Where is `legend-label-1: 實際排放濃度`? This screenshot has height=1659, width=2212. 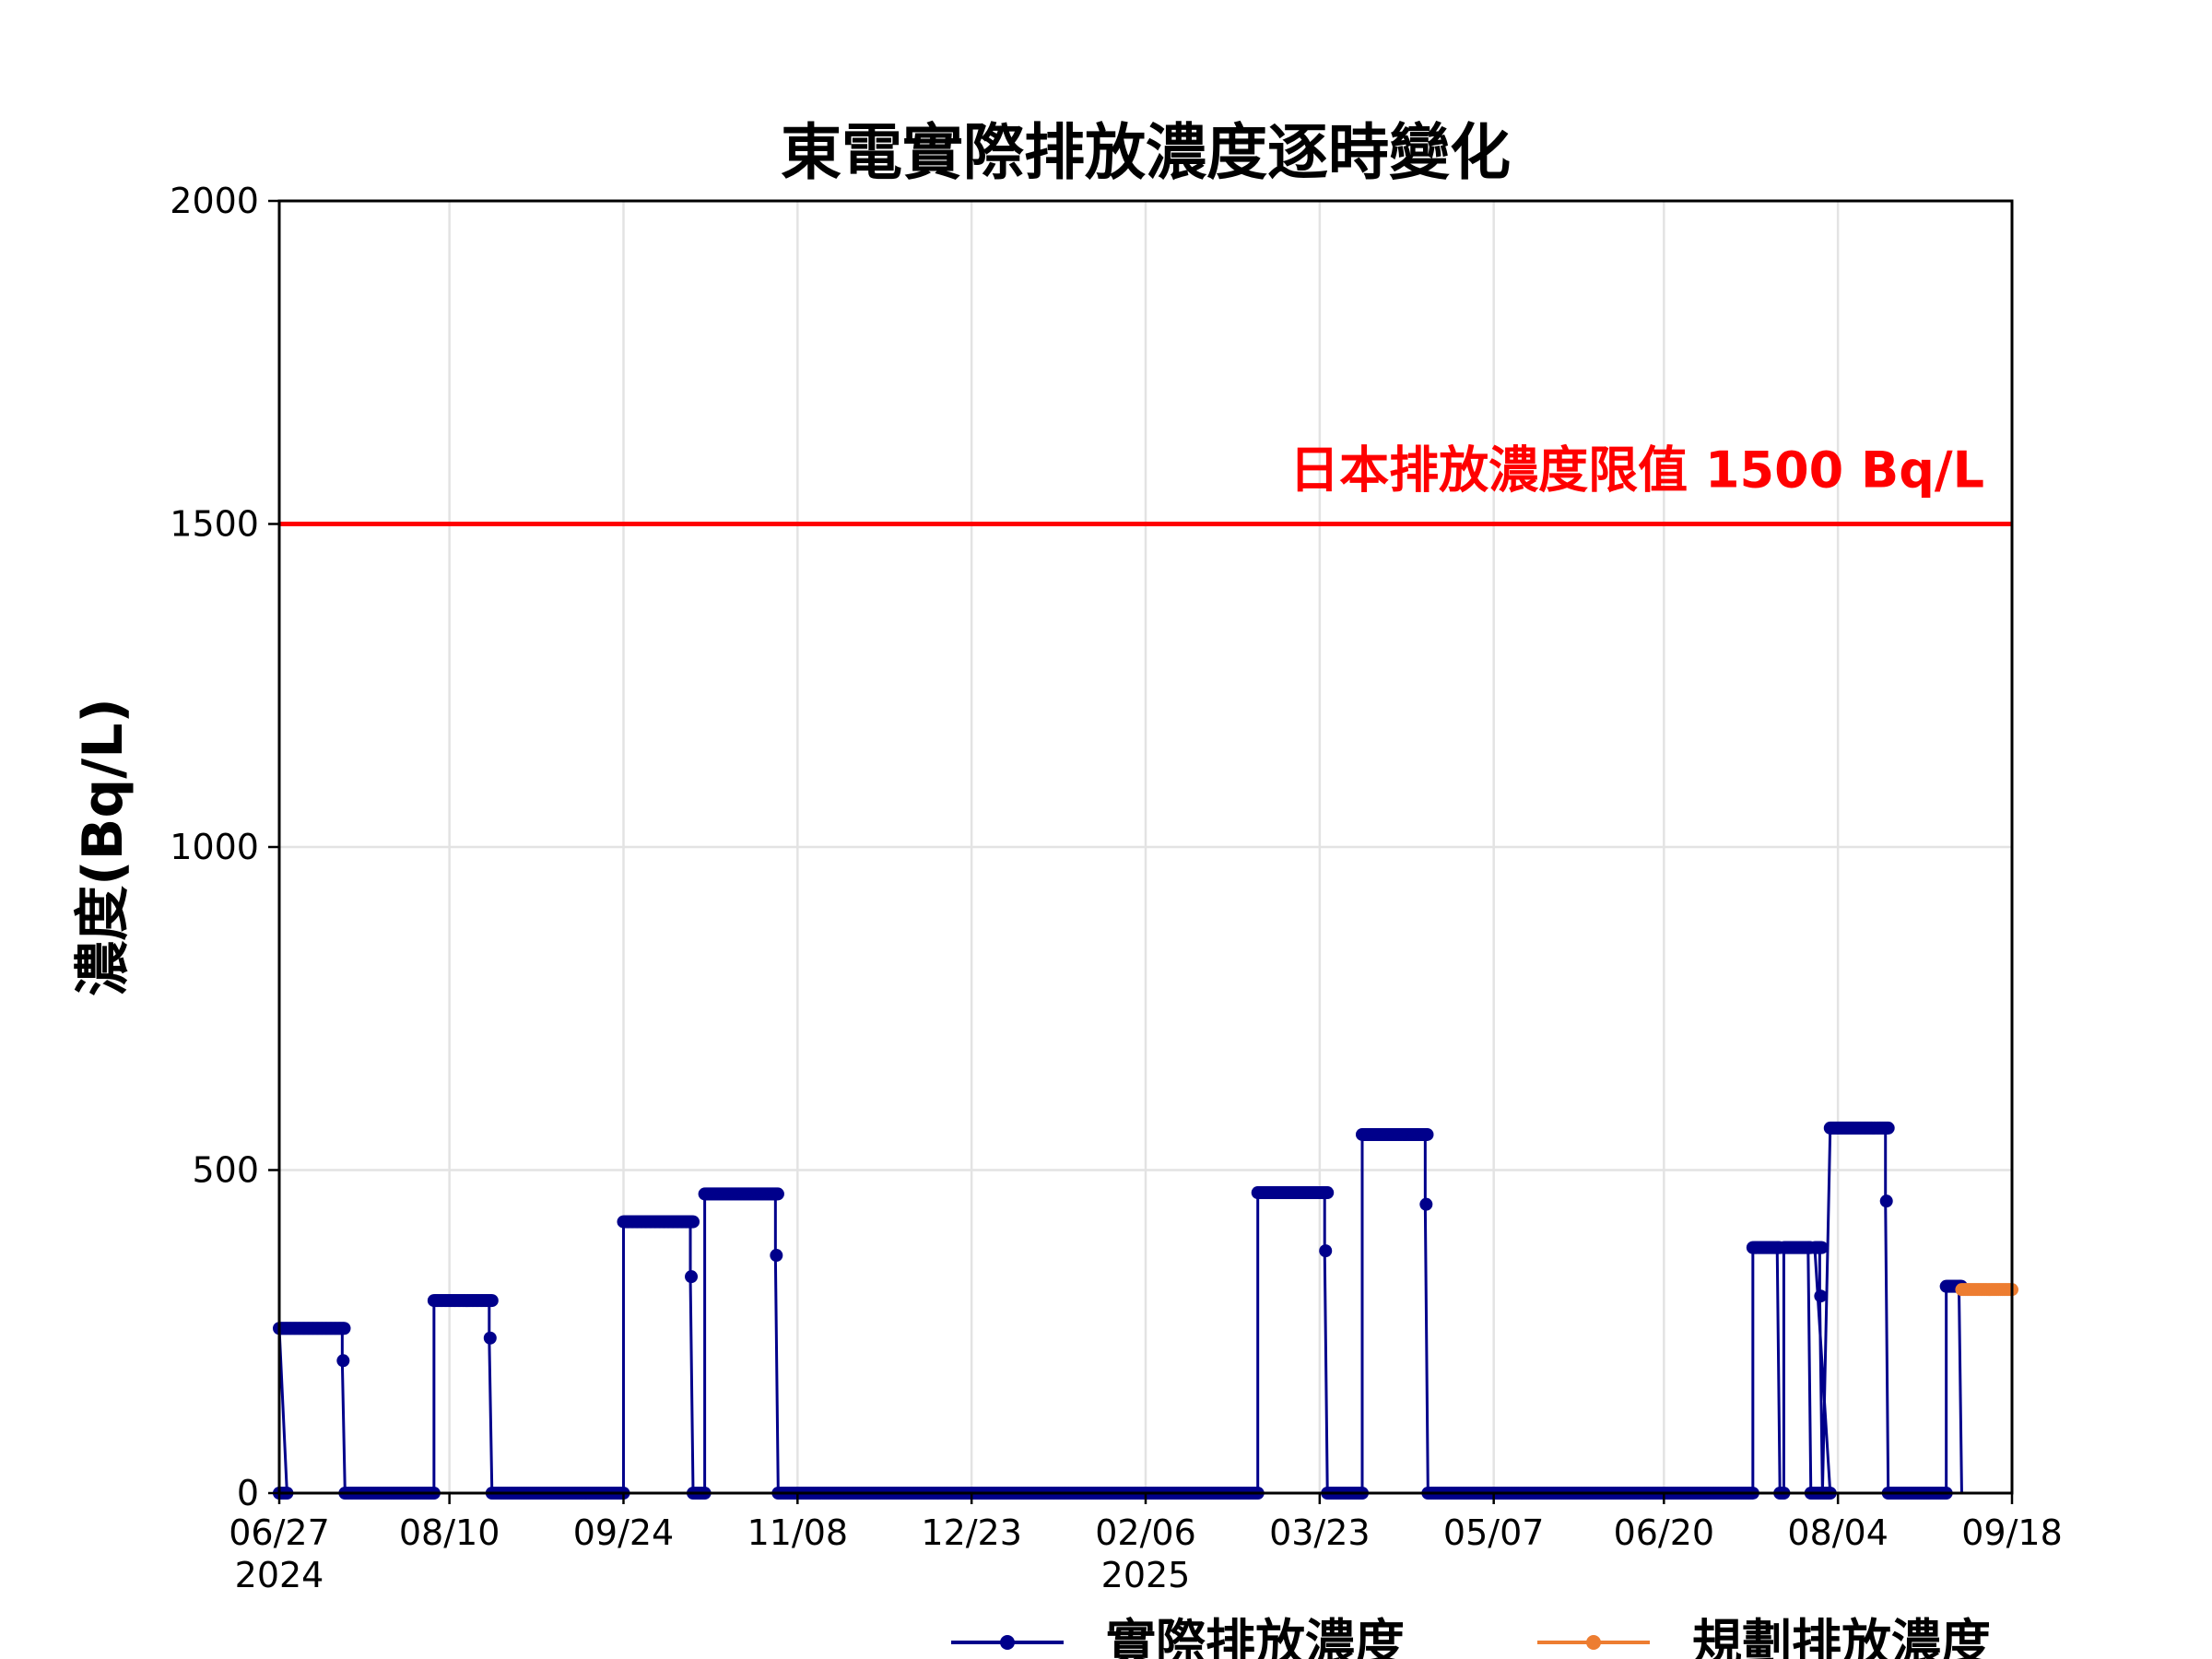 legend-label-1: 實際排放濃度 is located at coordinates (1255, 1636).